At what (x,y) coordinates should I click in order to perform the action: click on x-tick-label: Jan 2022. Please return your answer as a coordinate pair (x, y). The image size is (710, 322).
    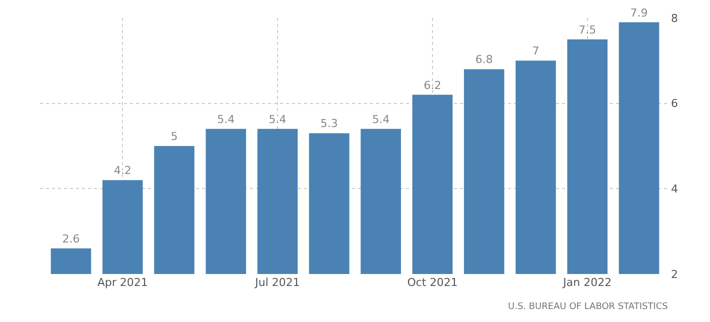
    Looking at the image, I should click on (587, 282).